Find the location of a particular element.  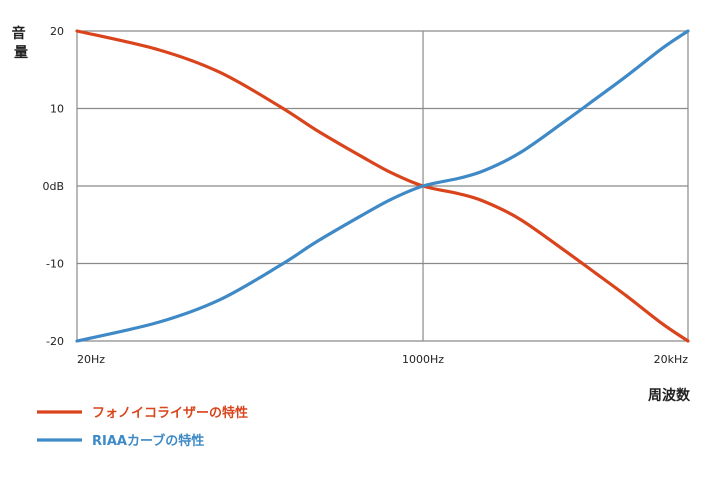

legend-label-0: フォノイコライザーの特性 is located at coordinates (170, 413).